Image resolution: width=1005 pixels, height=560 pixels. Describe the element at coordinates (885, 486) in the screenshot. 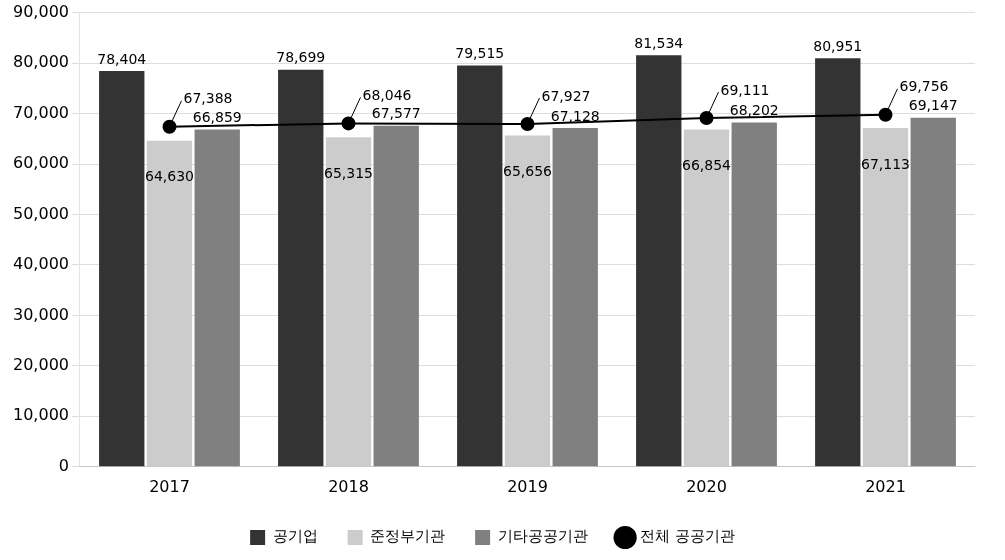

I see `x-tick-label: 2021` at that location.